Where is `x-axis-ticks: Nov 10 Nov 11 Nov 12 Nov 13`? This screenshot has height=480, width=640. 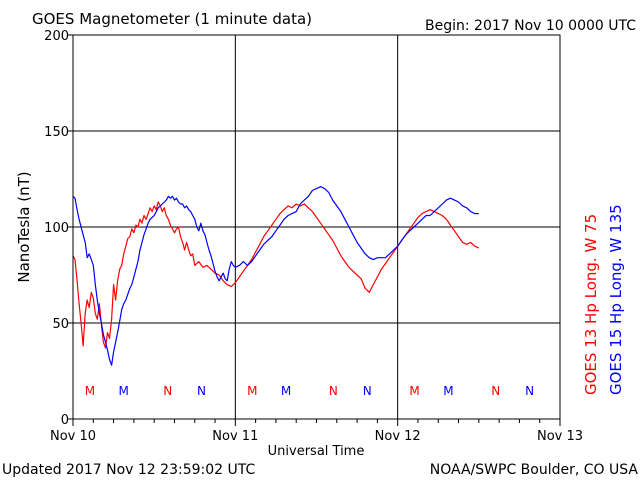
x-axis-ticks: Nov 10 Nov 11 Nov 12 Nov 13 is located at coordinates (316, 431).